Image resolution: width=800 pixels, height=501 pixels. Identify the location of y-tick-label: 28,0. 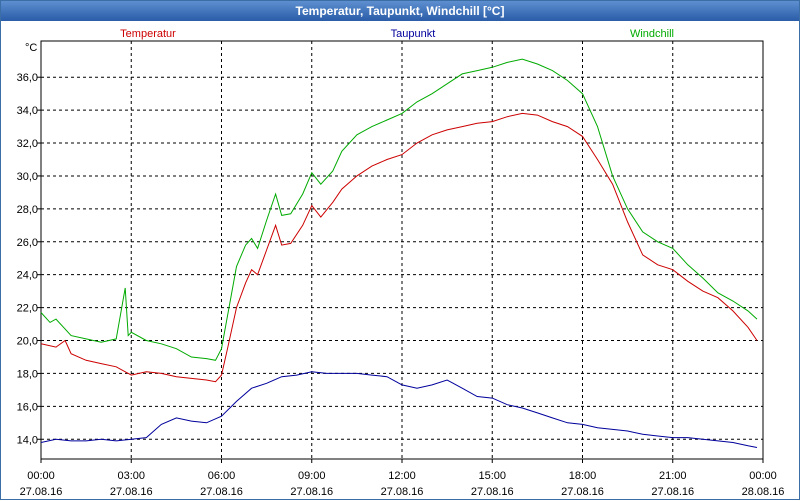
(27, 210).